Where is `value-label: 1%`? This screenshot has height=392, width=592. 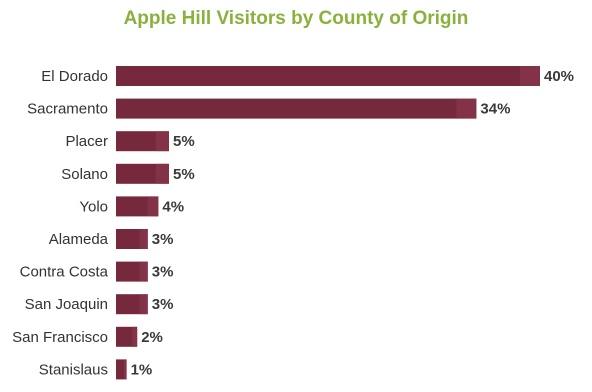 value-label: 1% is located at coordinates (142, 369).